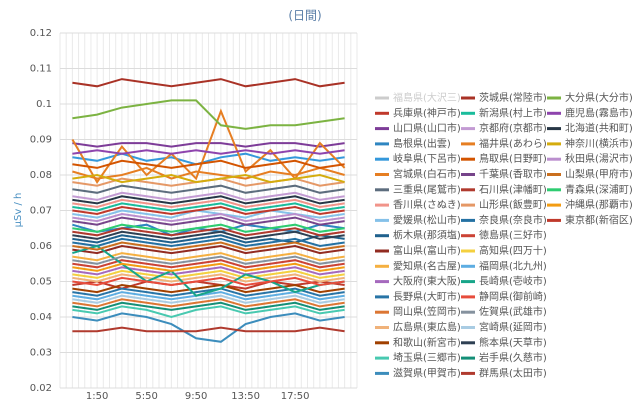  What do you see at coordinates (427, 174) in the screenshot?
I see `legend-label: 宮城県(白石市)` at bounding box center [427, 174].